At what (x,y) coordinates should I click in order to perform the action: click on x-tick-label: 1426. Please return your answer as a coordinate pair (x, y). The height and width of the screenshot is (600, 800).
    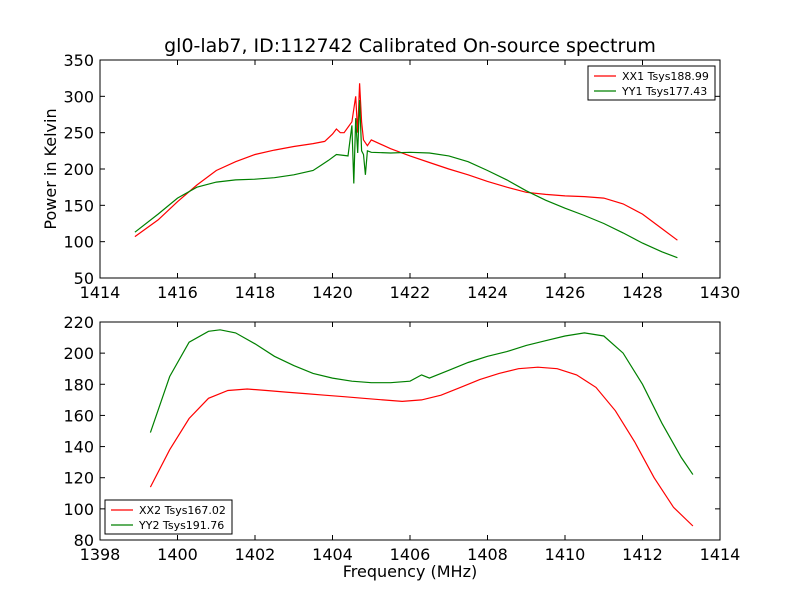
    Looking at the image, I should click on (565, 292).